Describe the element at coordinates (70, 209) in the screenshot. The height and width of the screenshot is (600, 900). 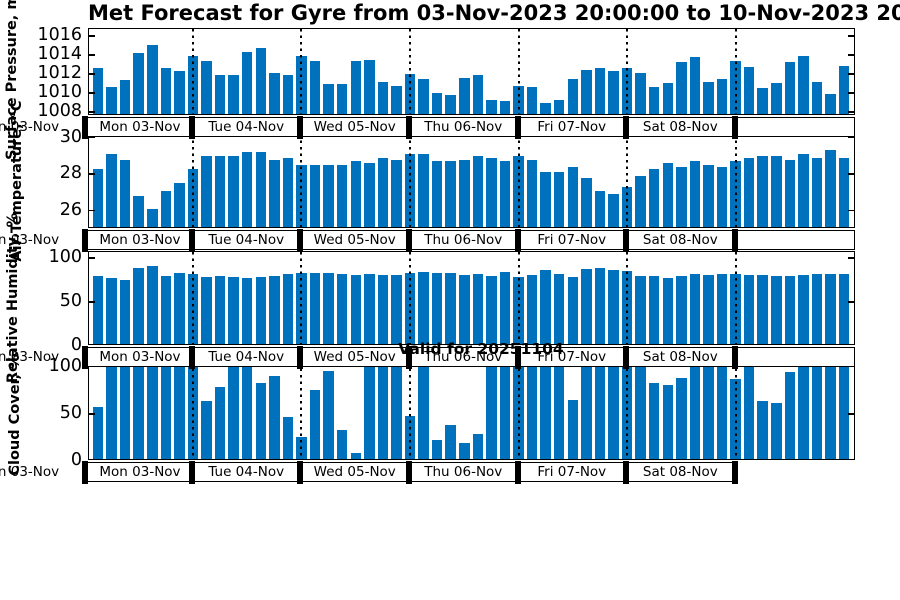
I see `y-tick-label: 26` at that location.